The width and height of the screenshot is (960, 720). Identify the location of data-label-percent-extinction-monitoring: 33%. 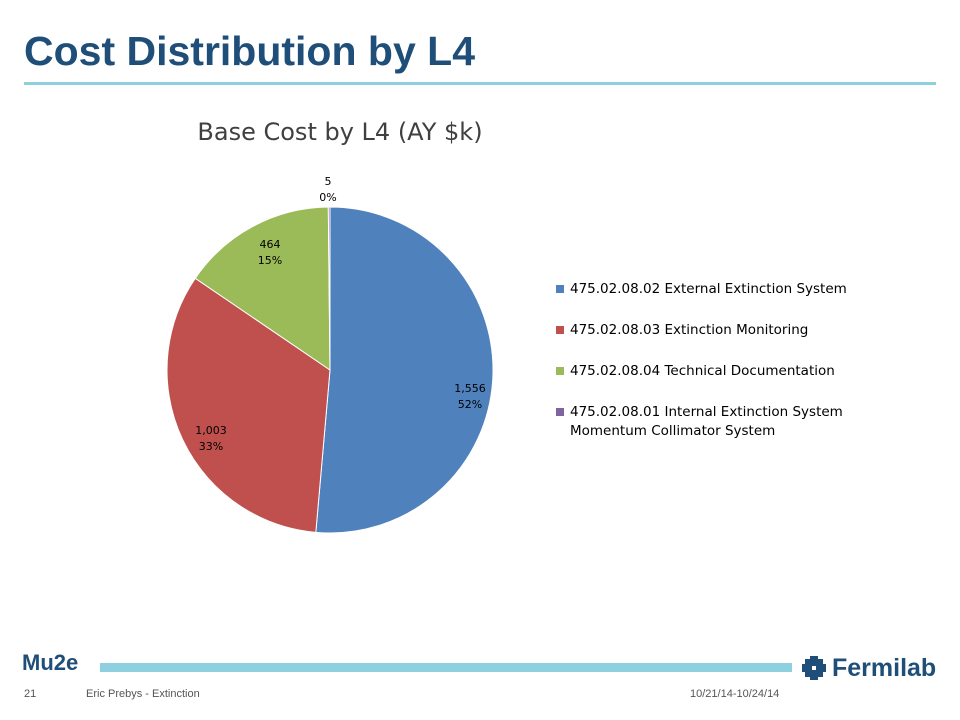
(211, 446).